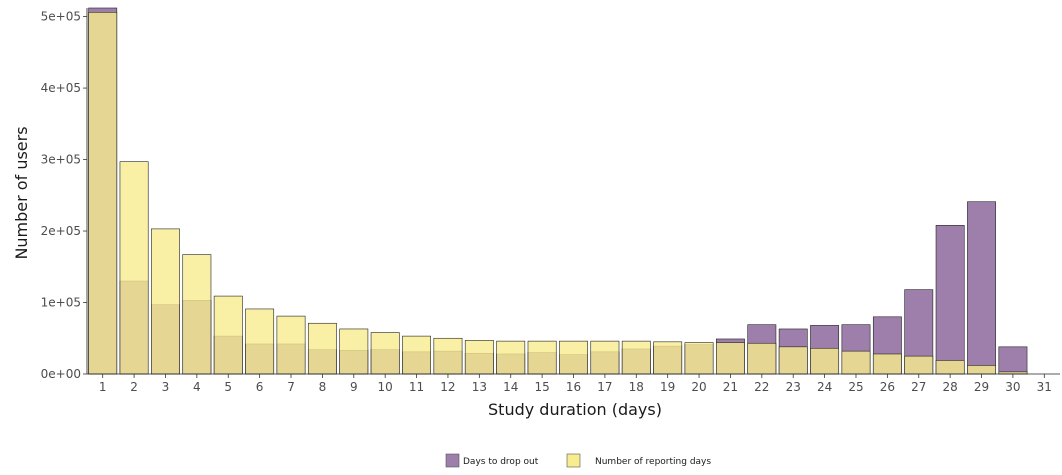  Describe the element at coordinates (61, 303) in the screenshot. I see `y-tick-label: 1e+05` at that location.